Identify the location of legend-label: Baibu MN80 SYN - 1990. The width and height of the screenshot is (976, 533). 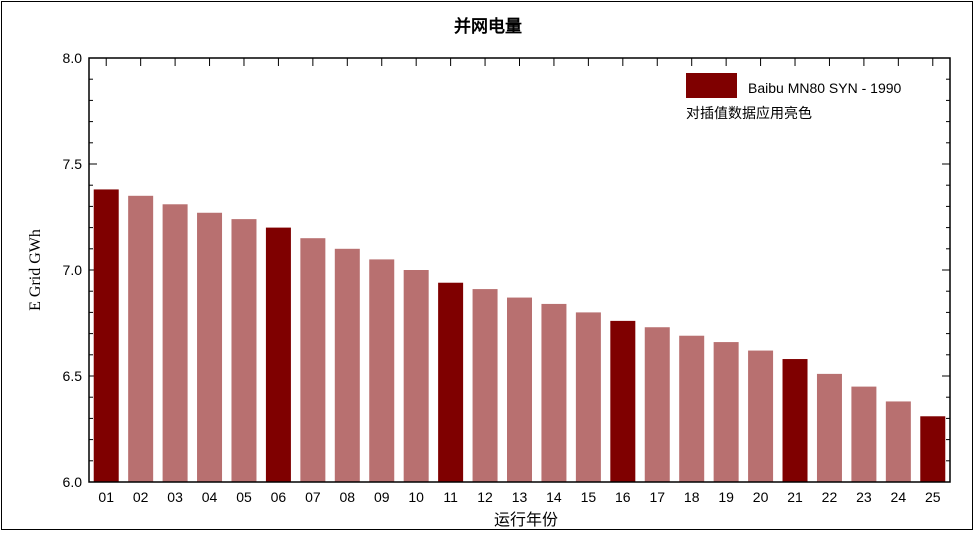
(825, 88).